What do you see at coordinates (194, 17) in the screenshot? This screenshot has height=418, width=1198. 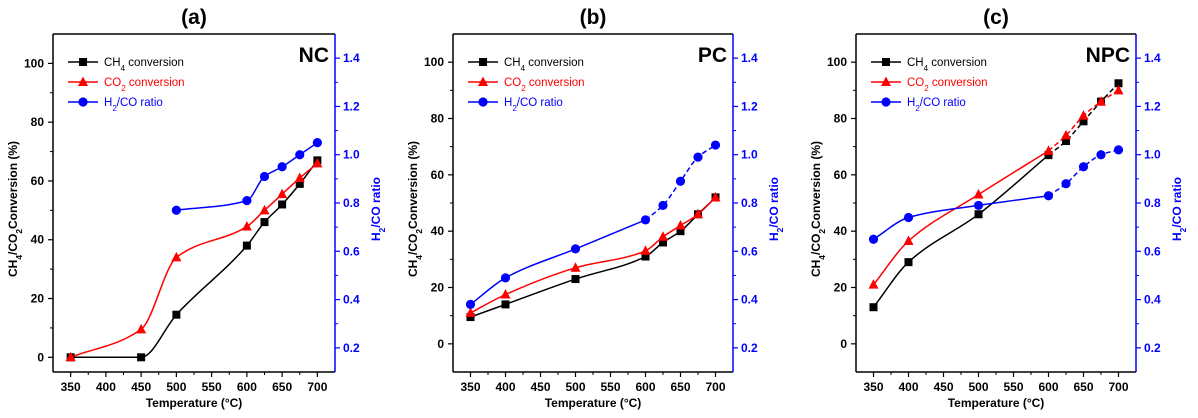 I see `panel-title: (a)` at bounding box center [194, 17].